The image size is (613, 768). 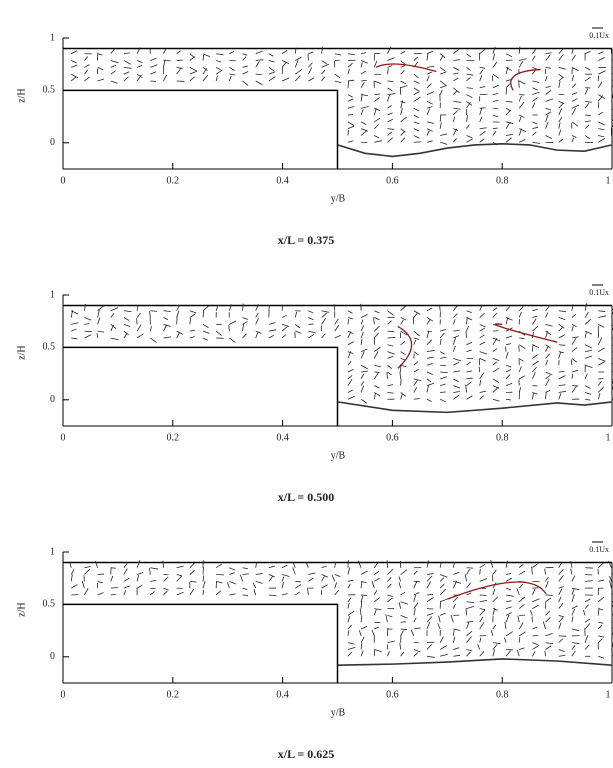 I want to click on y-axis-label: z/H, so click(x=21, y=609).